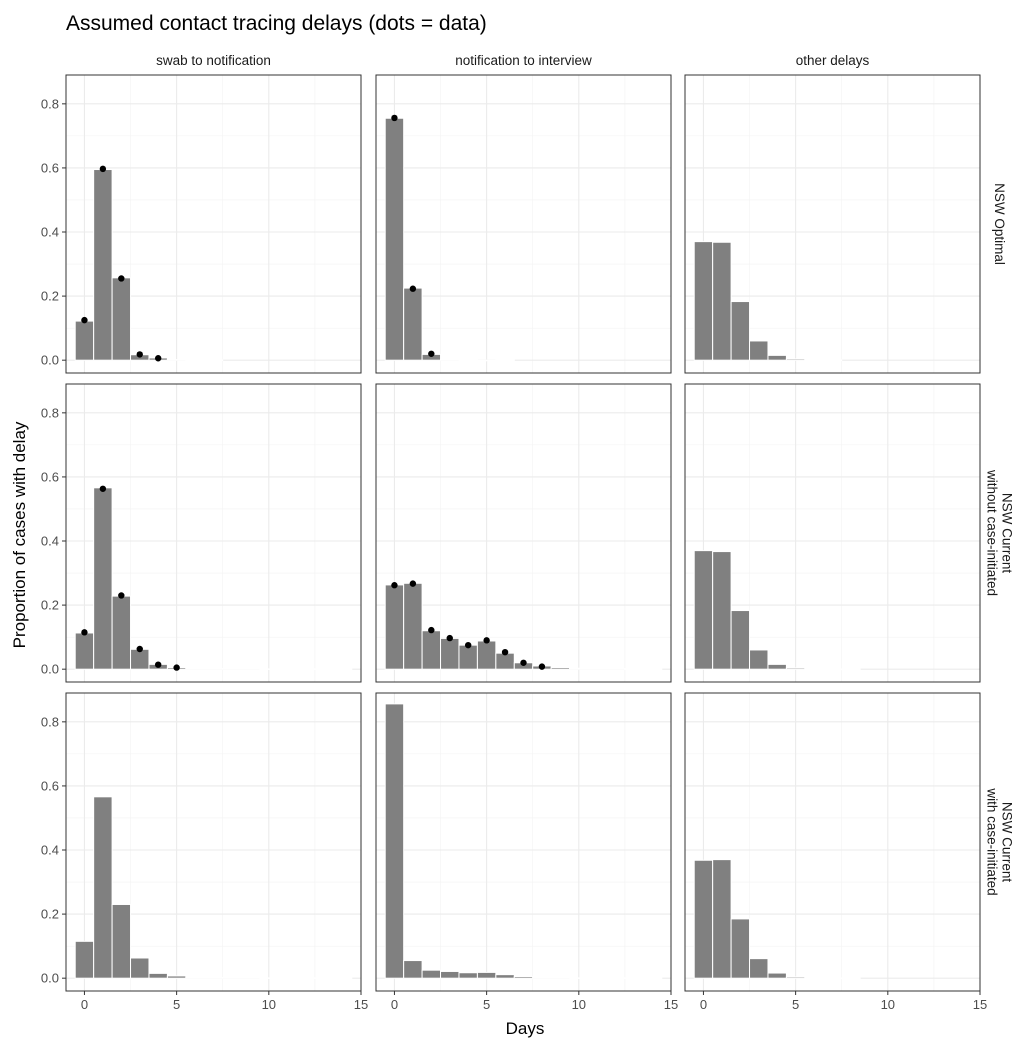 The height and width of the screenshot is (1038, 1025). Describe the element at coordinates (50, 669) in the screenshot. I see `y-tick-label: 0.0` at that location.